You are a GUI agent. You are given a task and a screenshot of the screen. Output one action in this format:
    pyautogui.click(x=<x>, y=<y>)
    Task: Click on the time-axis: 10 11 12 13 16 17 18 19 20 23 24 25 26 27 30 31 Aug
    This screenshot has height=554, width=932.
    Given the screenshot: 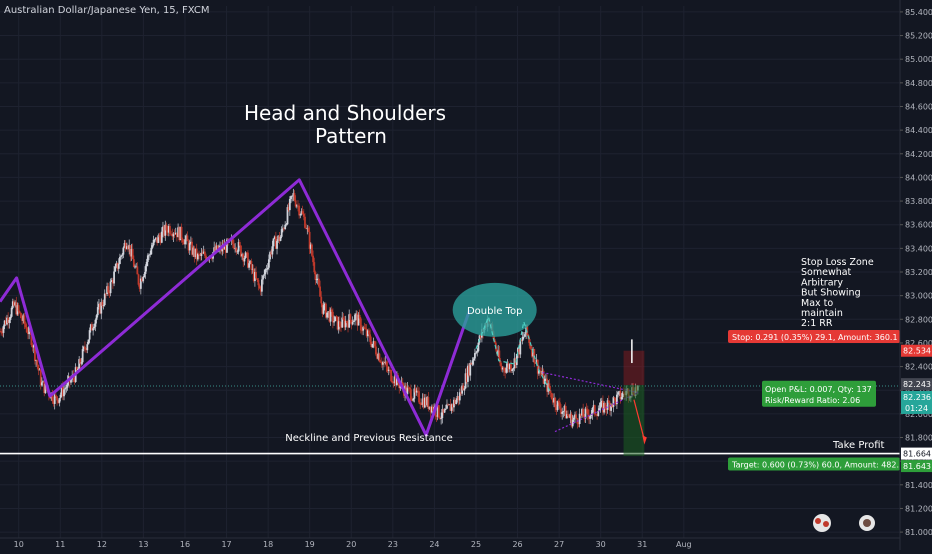 What is the action you would take?
    pyautogui.click(x=450, y=543)
    